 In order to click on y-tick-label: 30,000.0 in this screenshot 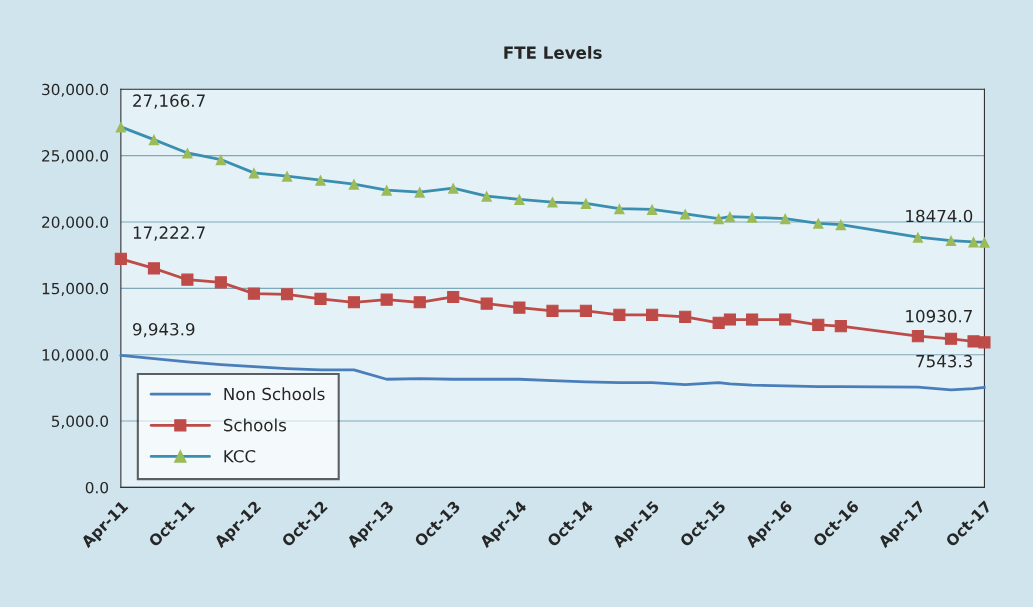, I will do `click(75, 90)`.